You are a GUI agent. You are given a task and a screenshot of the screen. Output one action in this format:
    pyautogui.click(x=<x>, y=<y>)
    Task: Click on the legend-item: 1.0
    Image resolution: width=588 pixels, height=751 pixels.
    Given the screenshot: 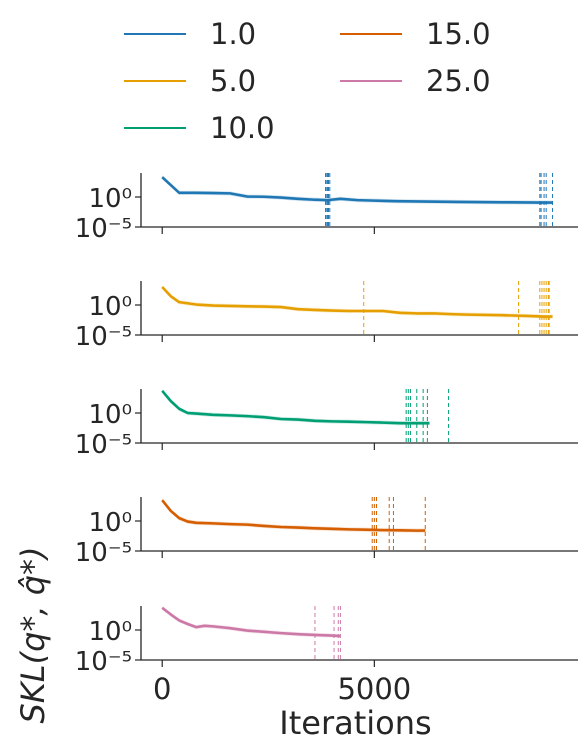 What is the action you would take?
    pyautogui.click(x=190, y=34)
    